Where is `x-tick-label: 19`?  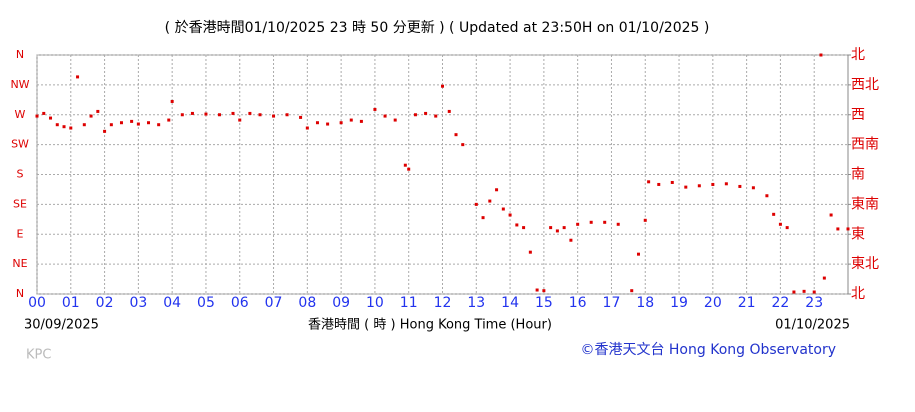
x-tick-label: 19 is located at coordinates (679, 303).